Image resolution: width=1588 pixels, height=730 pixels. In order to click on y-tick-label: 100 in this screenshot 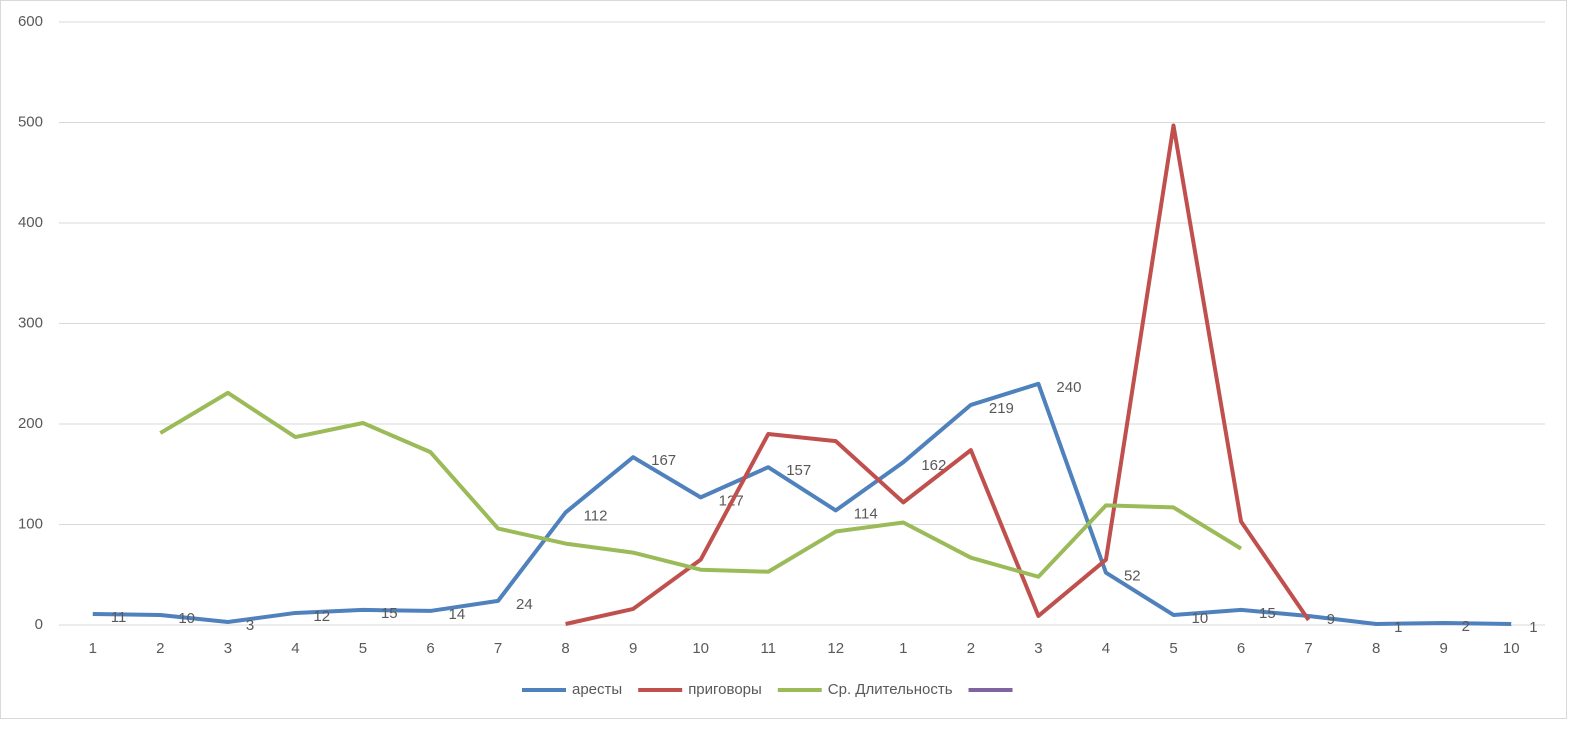, I will do `click(30, 523)`.